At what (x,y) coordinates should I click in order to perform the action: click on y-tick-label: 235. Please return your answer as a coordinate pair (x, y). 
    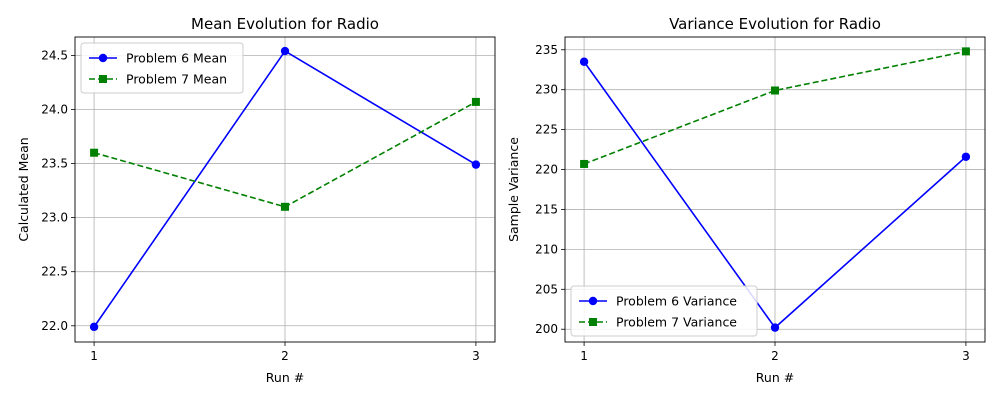
    Looking at the image, I should click on (546, 50).